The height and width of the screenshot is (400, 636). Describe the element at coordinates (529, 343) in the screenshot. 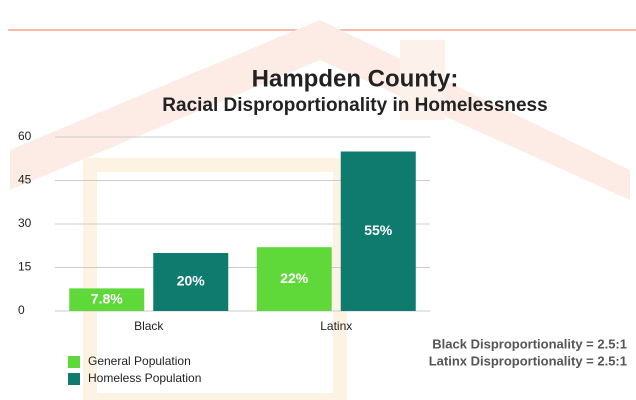

I see `annotation: Black Disproportionality = 2.5:1` at that location.